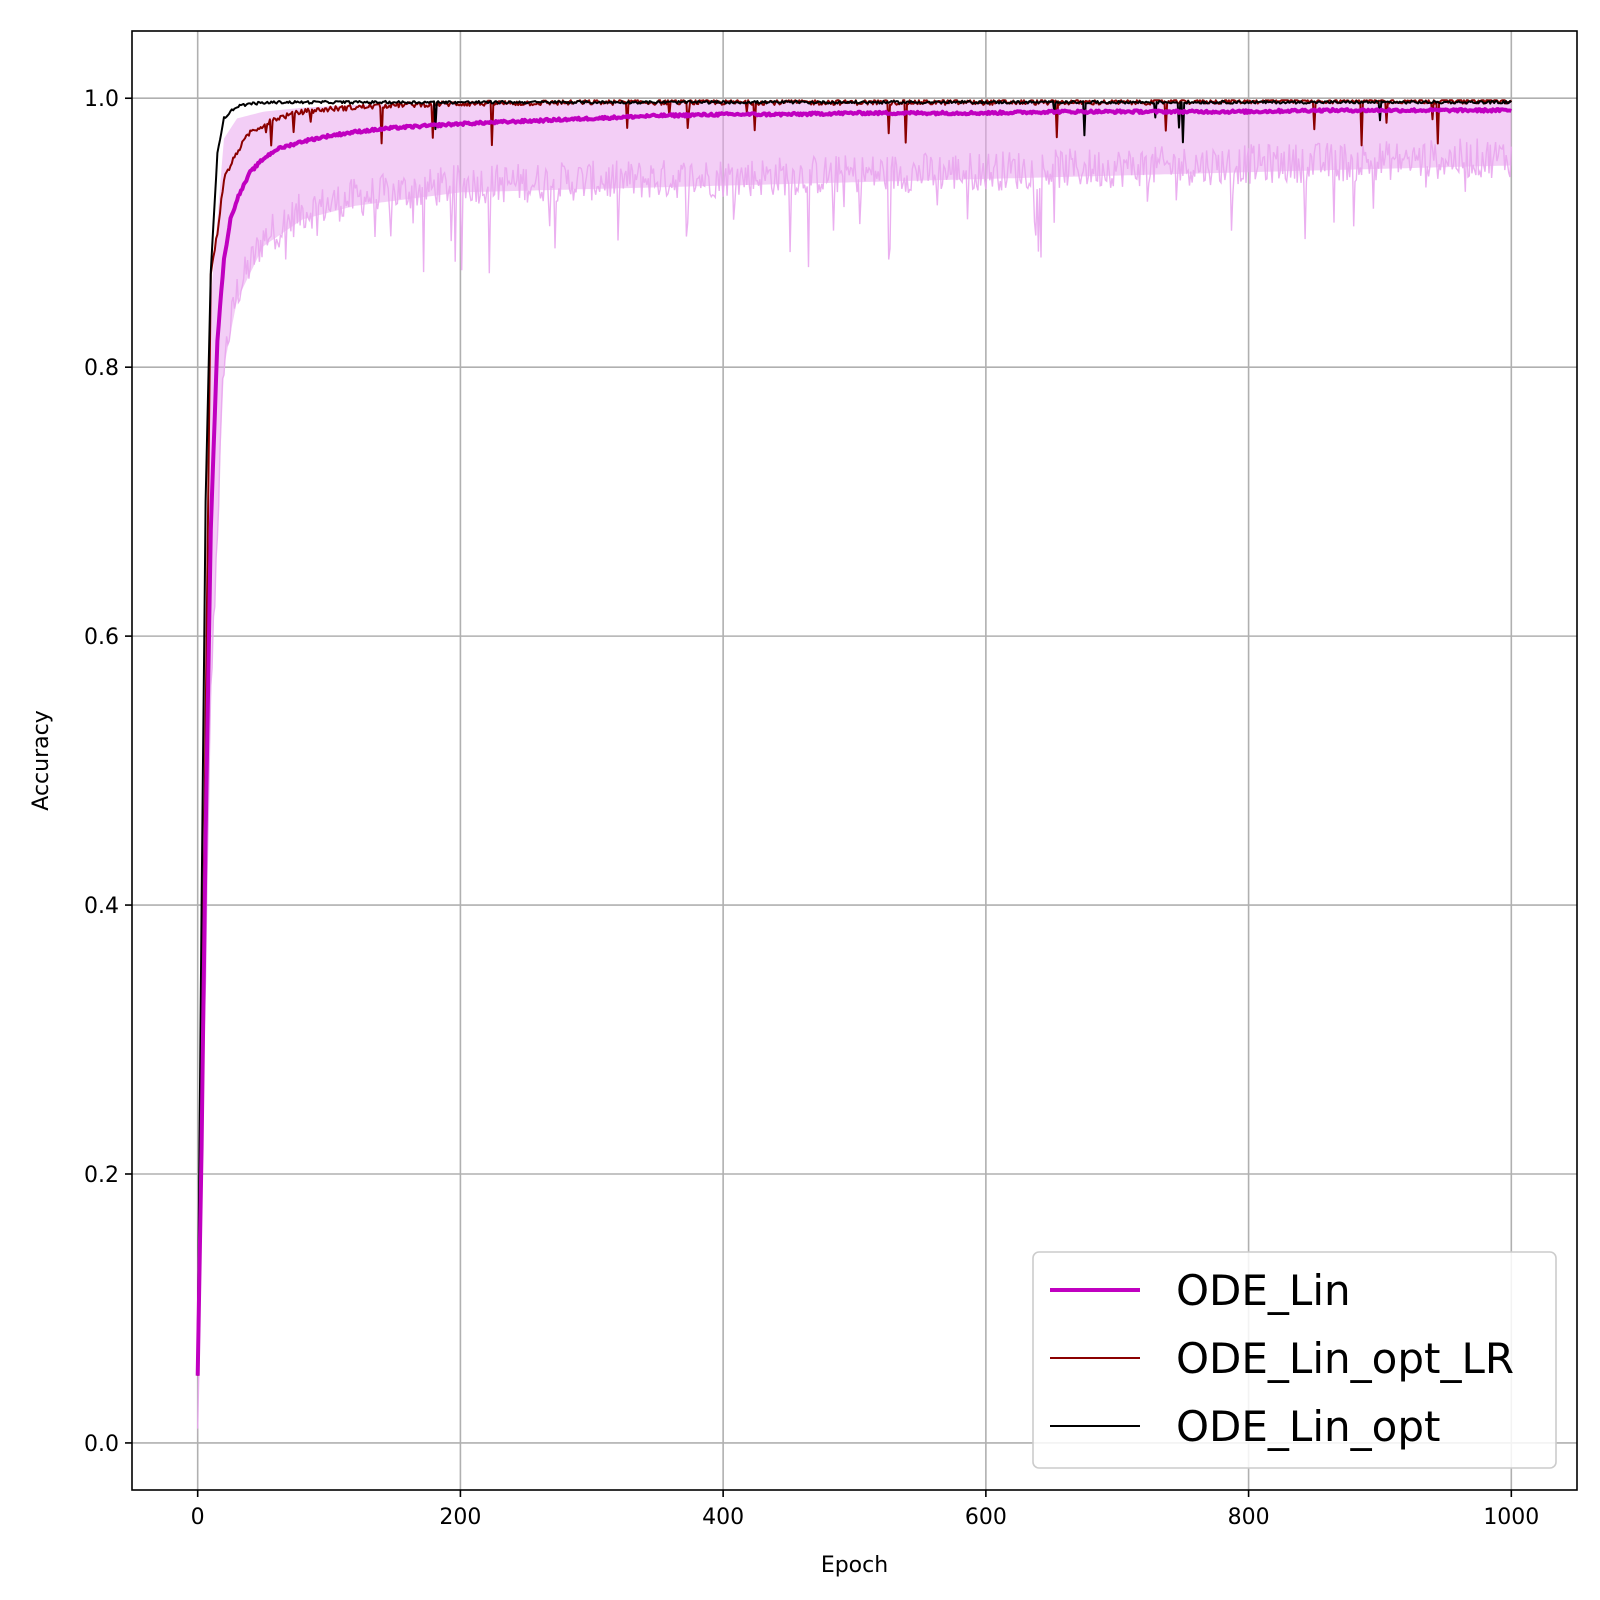 The image size is (1600, 1600). I want to click on x-tick-label: 0, so click(198, 1517).